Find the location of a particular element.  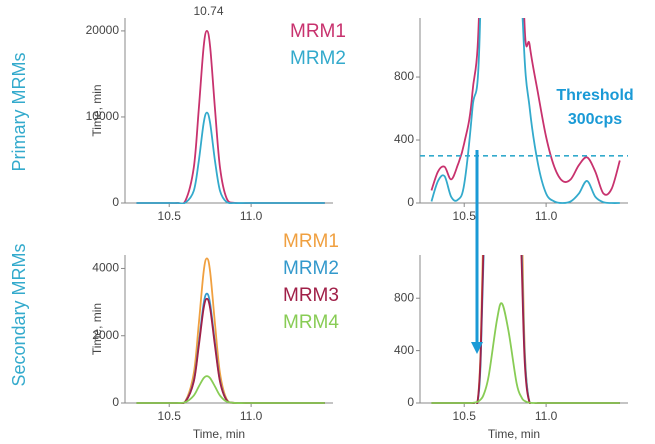

panel: 0 400 800 10.5 11.0 Time, min is located at coordinates (511, 348).